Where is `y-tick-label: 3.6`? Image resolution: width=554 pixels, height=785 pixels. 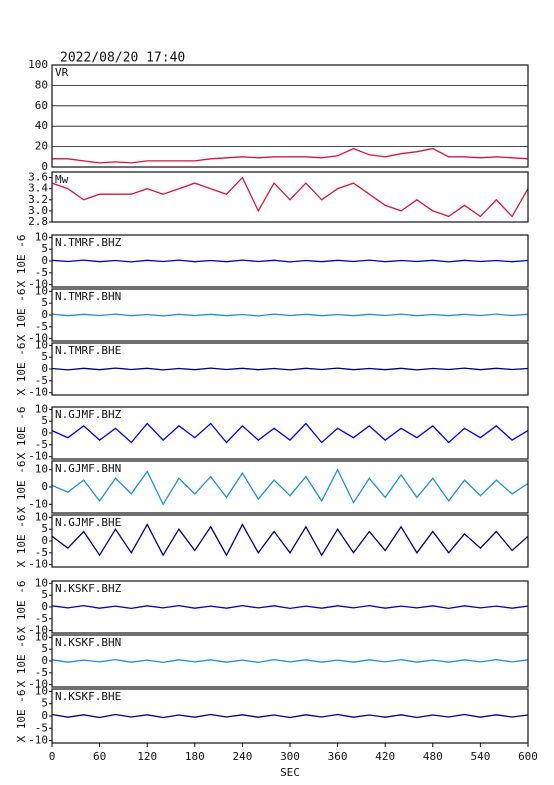 y-tick-label: 3.6 is located at coordinates (38, 177).